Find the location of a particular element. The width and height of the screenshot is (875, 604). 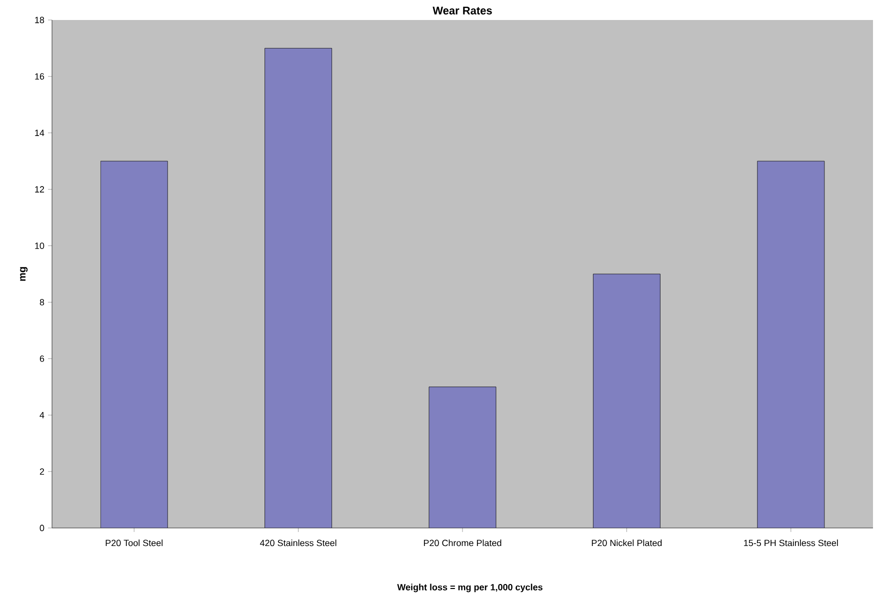

y-tick-label: 6 is located at coordinates (42, 358).